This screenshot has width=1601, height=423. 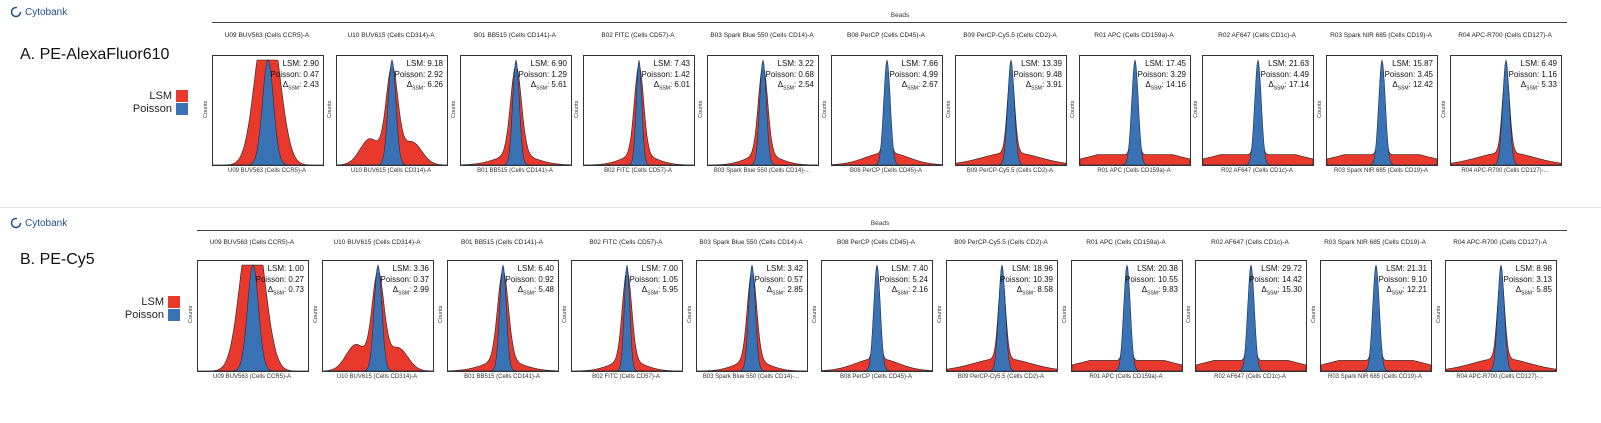 What do you see at coordinates (279, 279) in the screenshot?
I see `poisson-stat: Poisson: 0.27` at bounding box center [279, 279].